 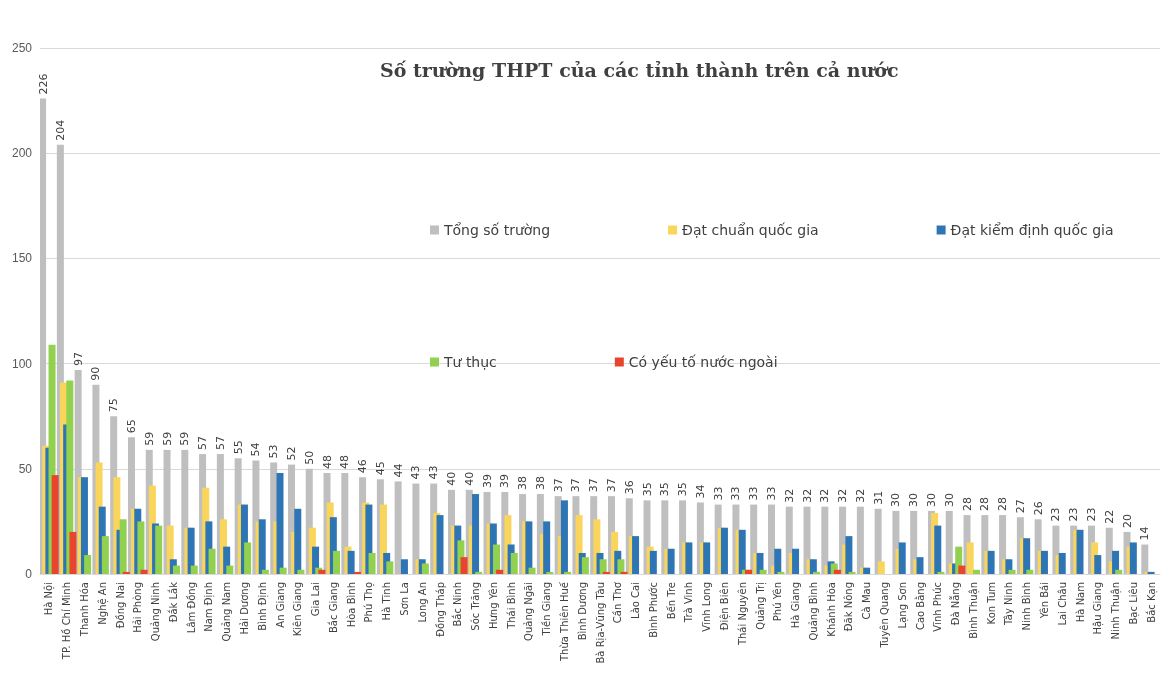 I want to click on x-tick-label: Lâm Đồng, so click(x=191, y=608).